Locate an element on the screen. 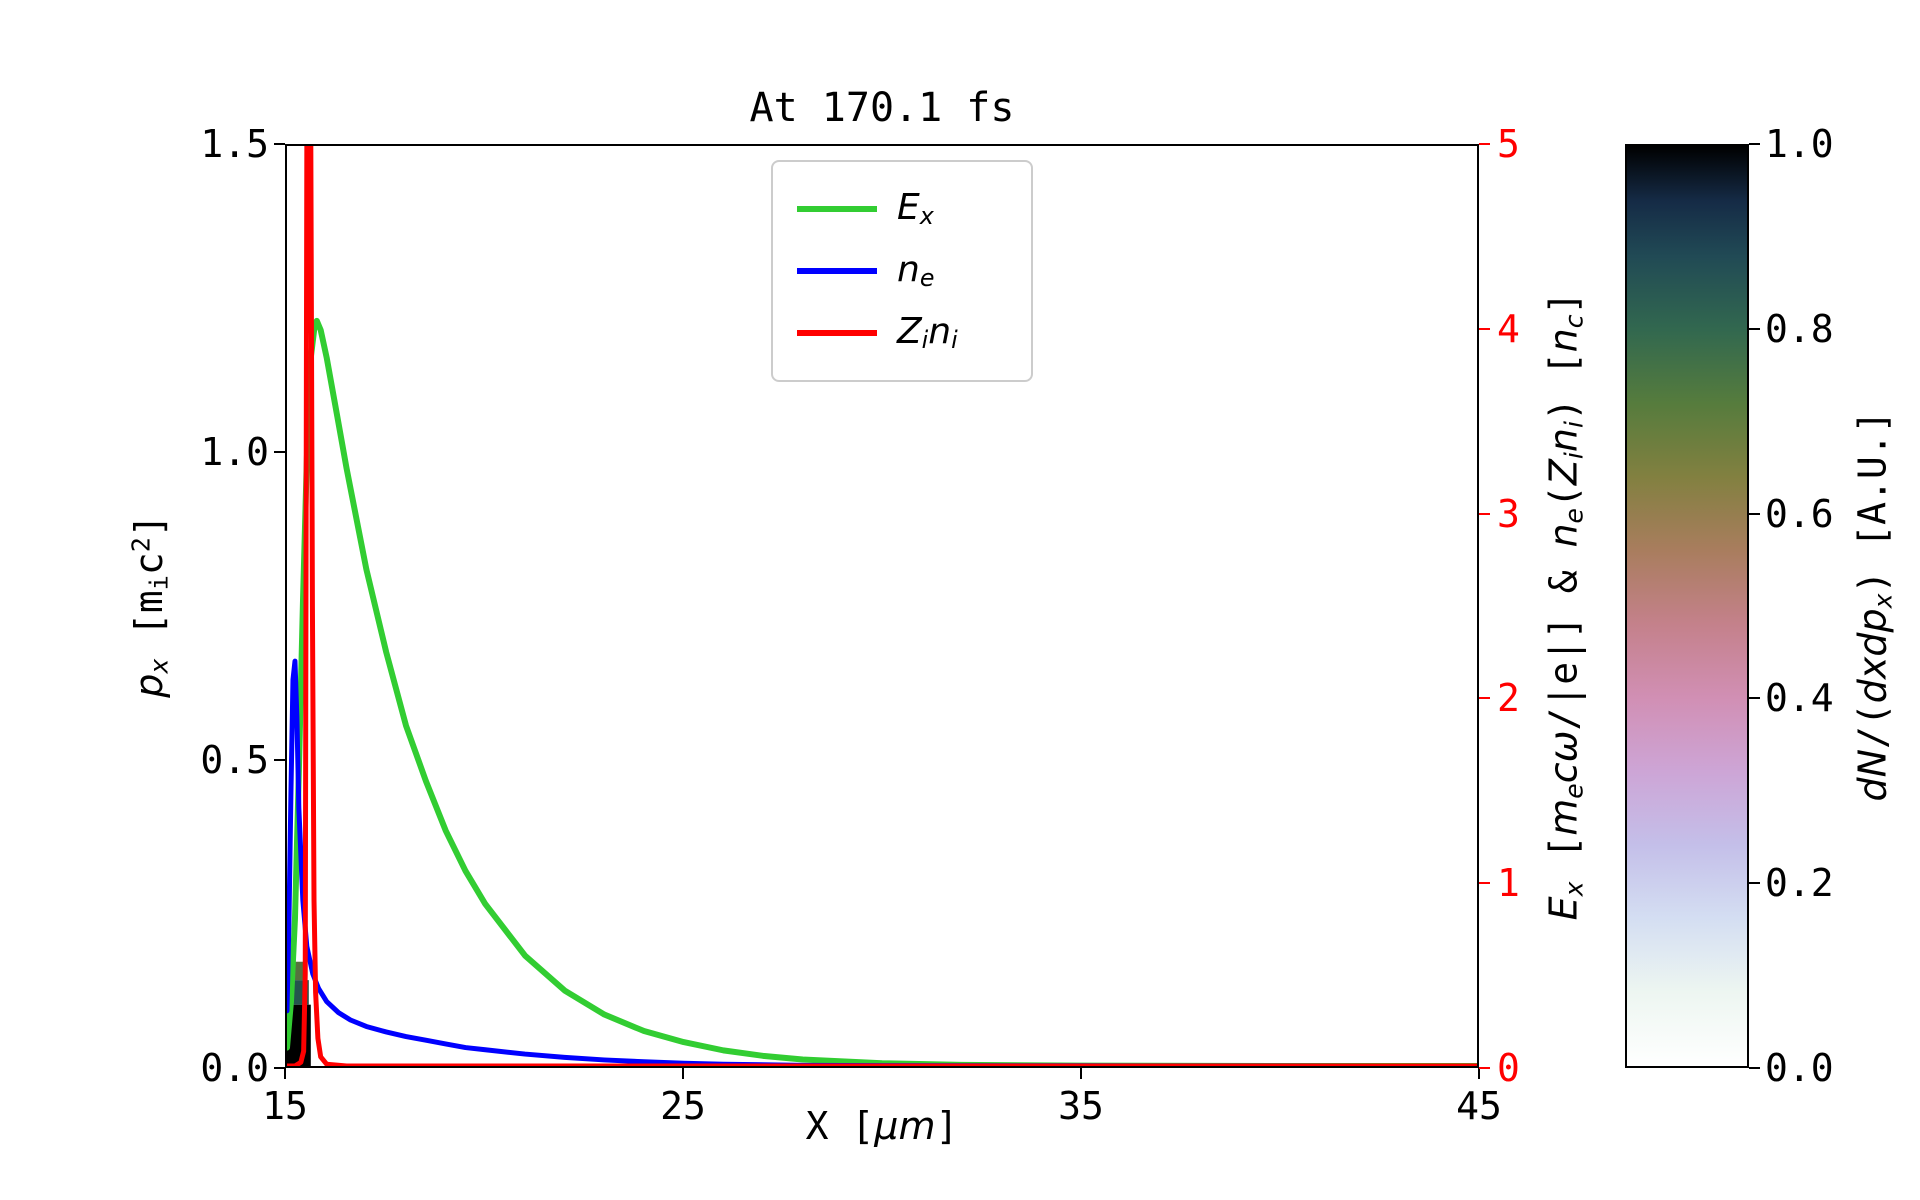 Image resolution: width=1920 pixels, height=1200 pixels. x-tick-label: 25 is located at coordinates (683, 1106).